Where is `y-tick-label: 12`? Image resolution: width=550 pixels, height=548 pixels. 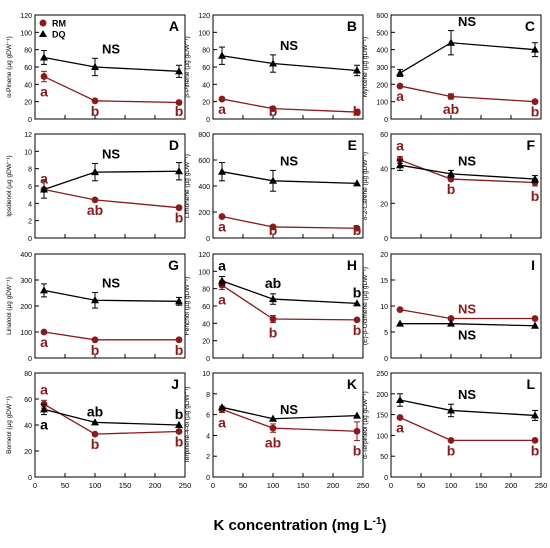 y-tick-label: 12 is located at coordinates (28, 135).